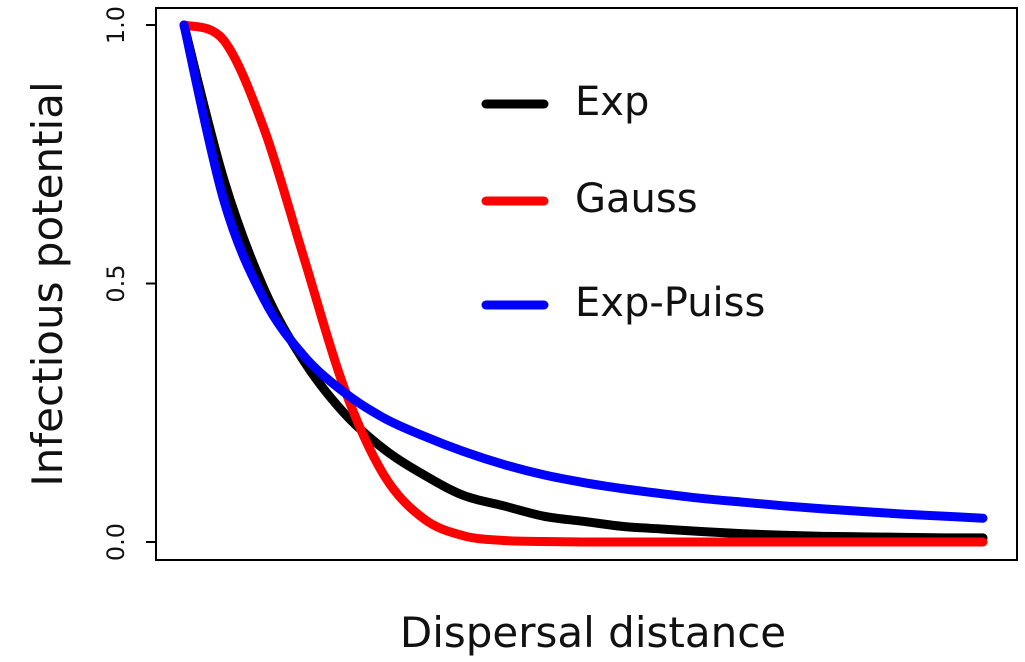 The image size is (1025, 662). Describe the element at coordinates (670, 303) in the screenshot. I see `legend-label-exp-puiss: Exp-Puiss` at that location.